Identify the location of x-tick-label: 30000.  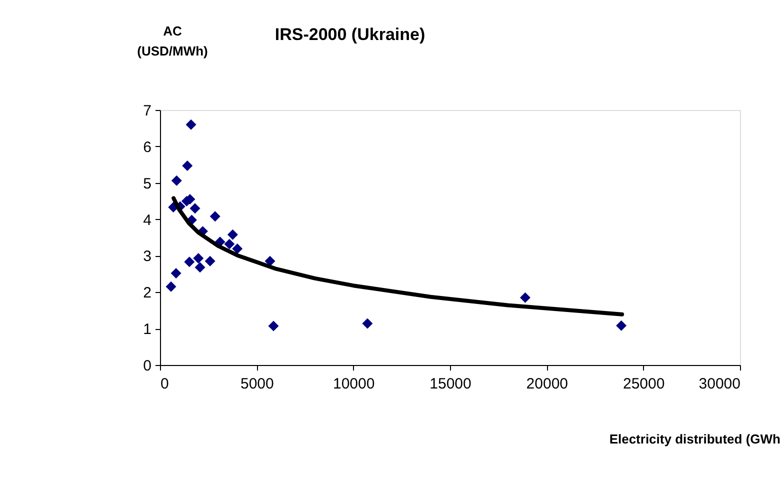
(719, 384).